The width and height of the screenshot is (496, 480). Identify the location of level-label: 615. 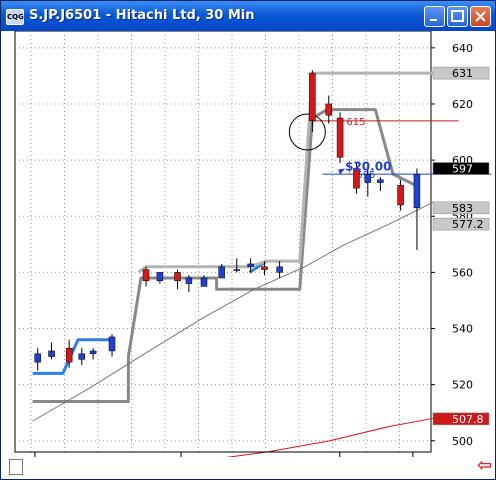
(355, 122).